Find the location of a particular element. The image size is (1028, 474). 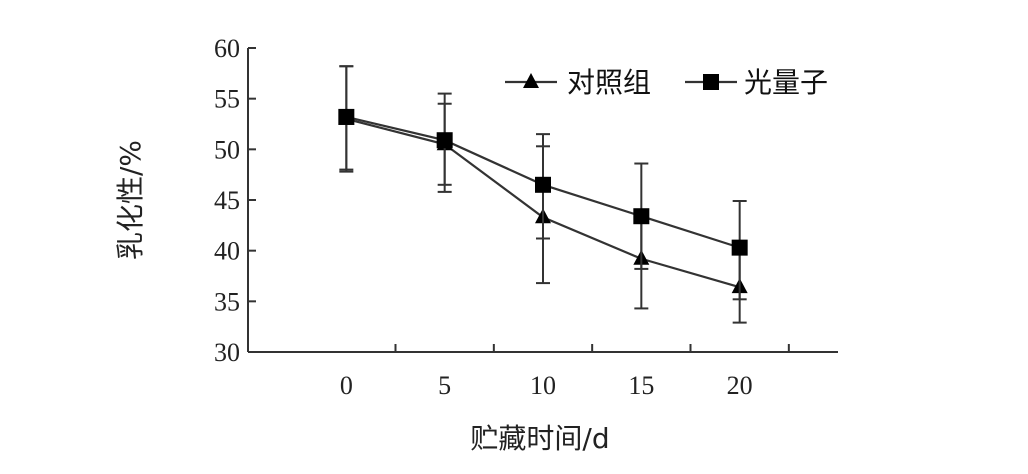

y-tick-label: 50 is located at coordinates (227, 149).